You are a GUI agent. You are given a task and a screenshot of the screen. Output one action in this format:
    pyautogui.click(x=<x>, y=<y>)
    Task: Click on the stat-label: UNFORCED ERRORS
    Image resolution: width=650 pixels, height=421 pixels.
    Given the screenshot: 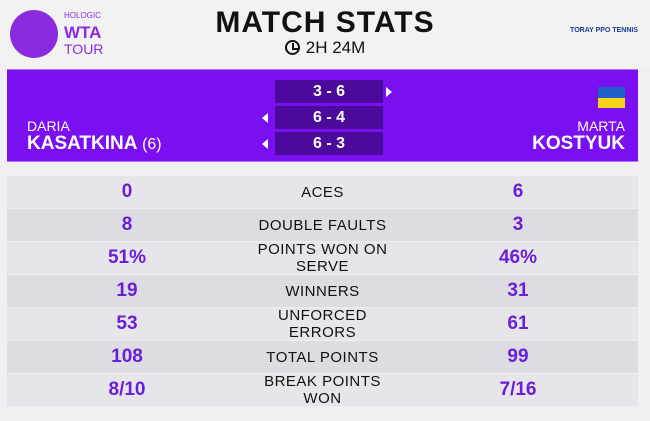 What is the action you would take?
    pyautogui.click(x=322, y=324)
    